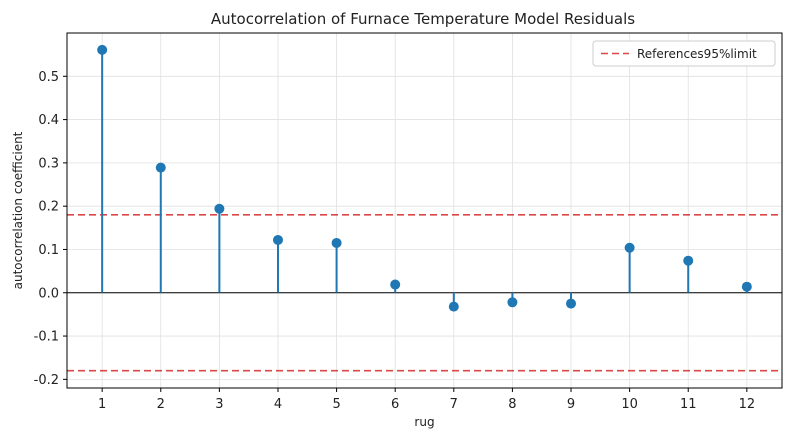 The height and width of the screenshot is (440, 790). Describe the element at coordinates (629, 404) in the screenshot. I see `x-tick-label: 10` at that location.